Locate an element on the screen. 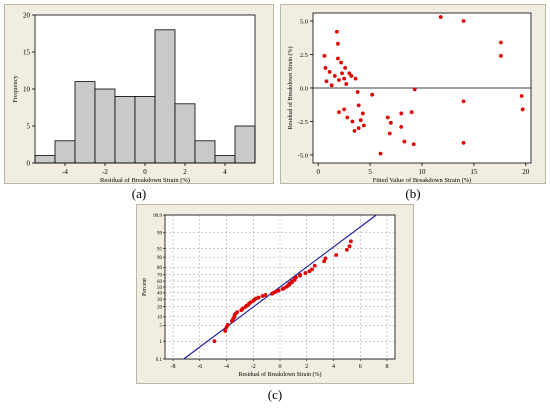 This screenshot has height=408, width=550. y-tick-label: 40 is located at coordinates (160, 294).